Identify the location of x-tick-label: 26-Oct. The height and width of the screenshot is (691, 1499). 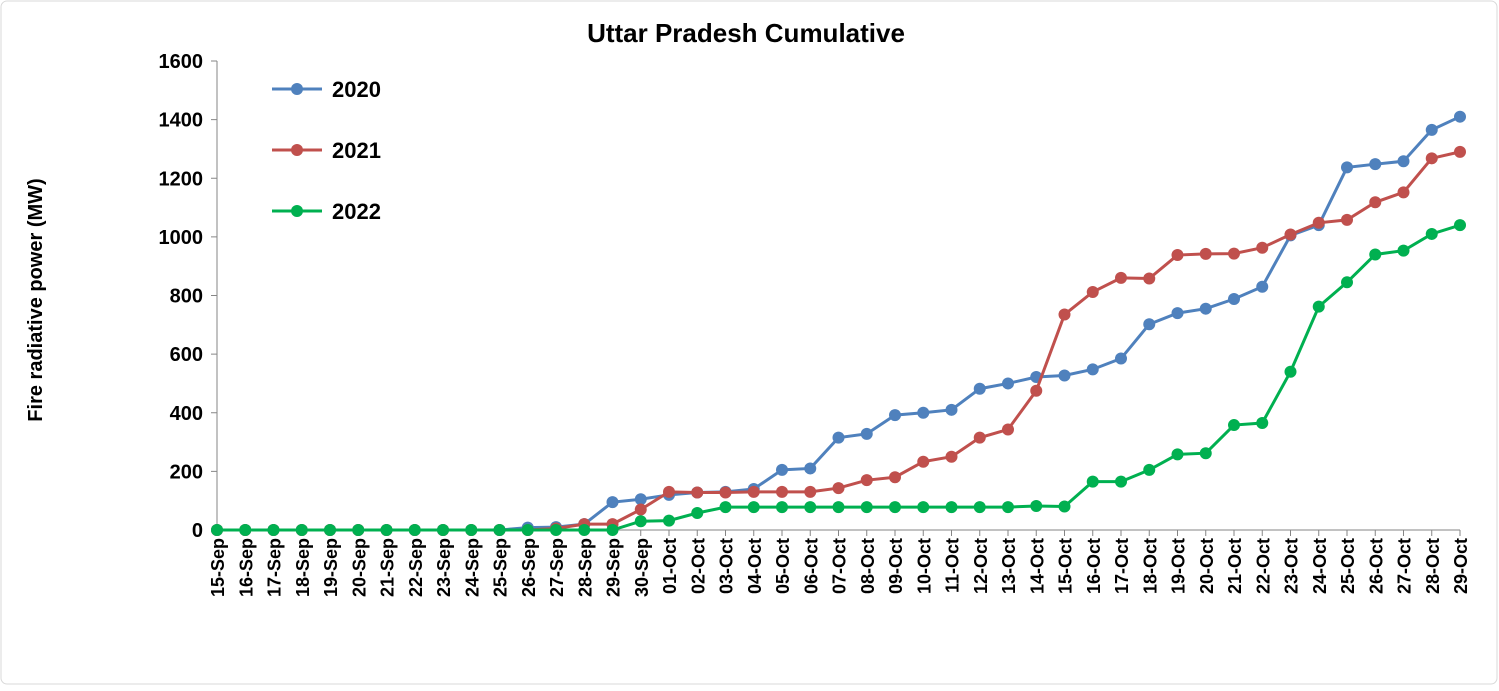
(1376, 566).